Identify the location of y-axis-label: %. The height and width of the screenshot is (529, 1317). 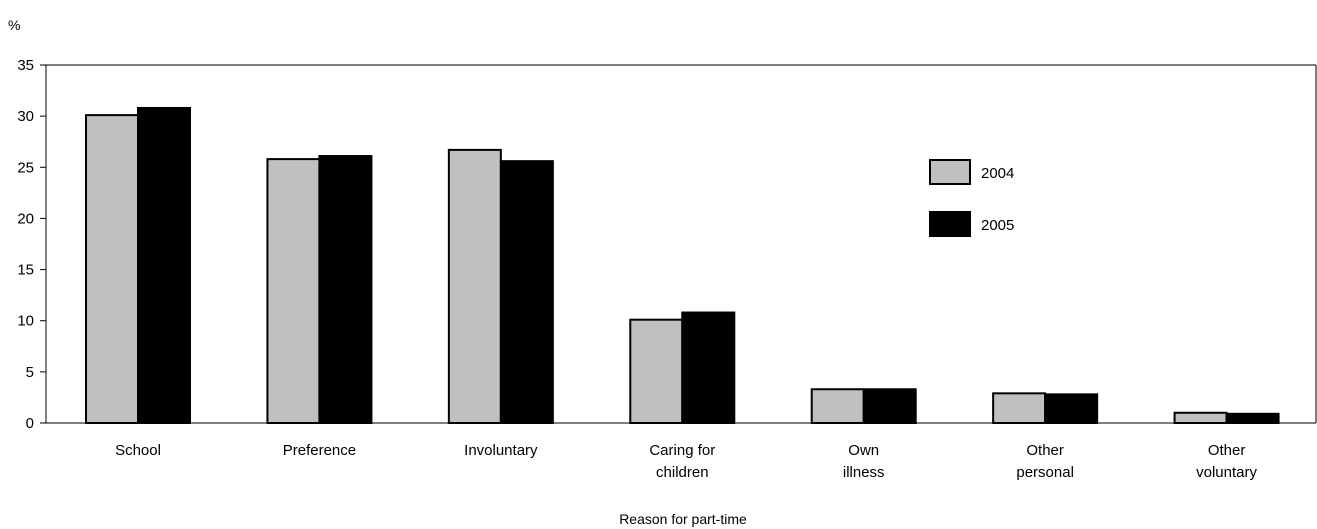
(14, 25).